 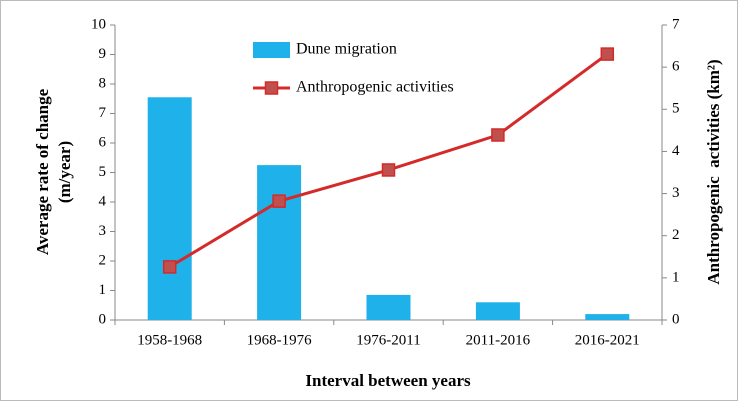 What do you see at coordinates (676, 151) in the screenshot?
I see `y2-tick-label: 4` at bounding box center [676, 151].